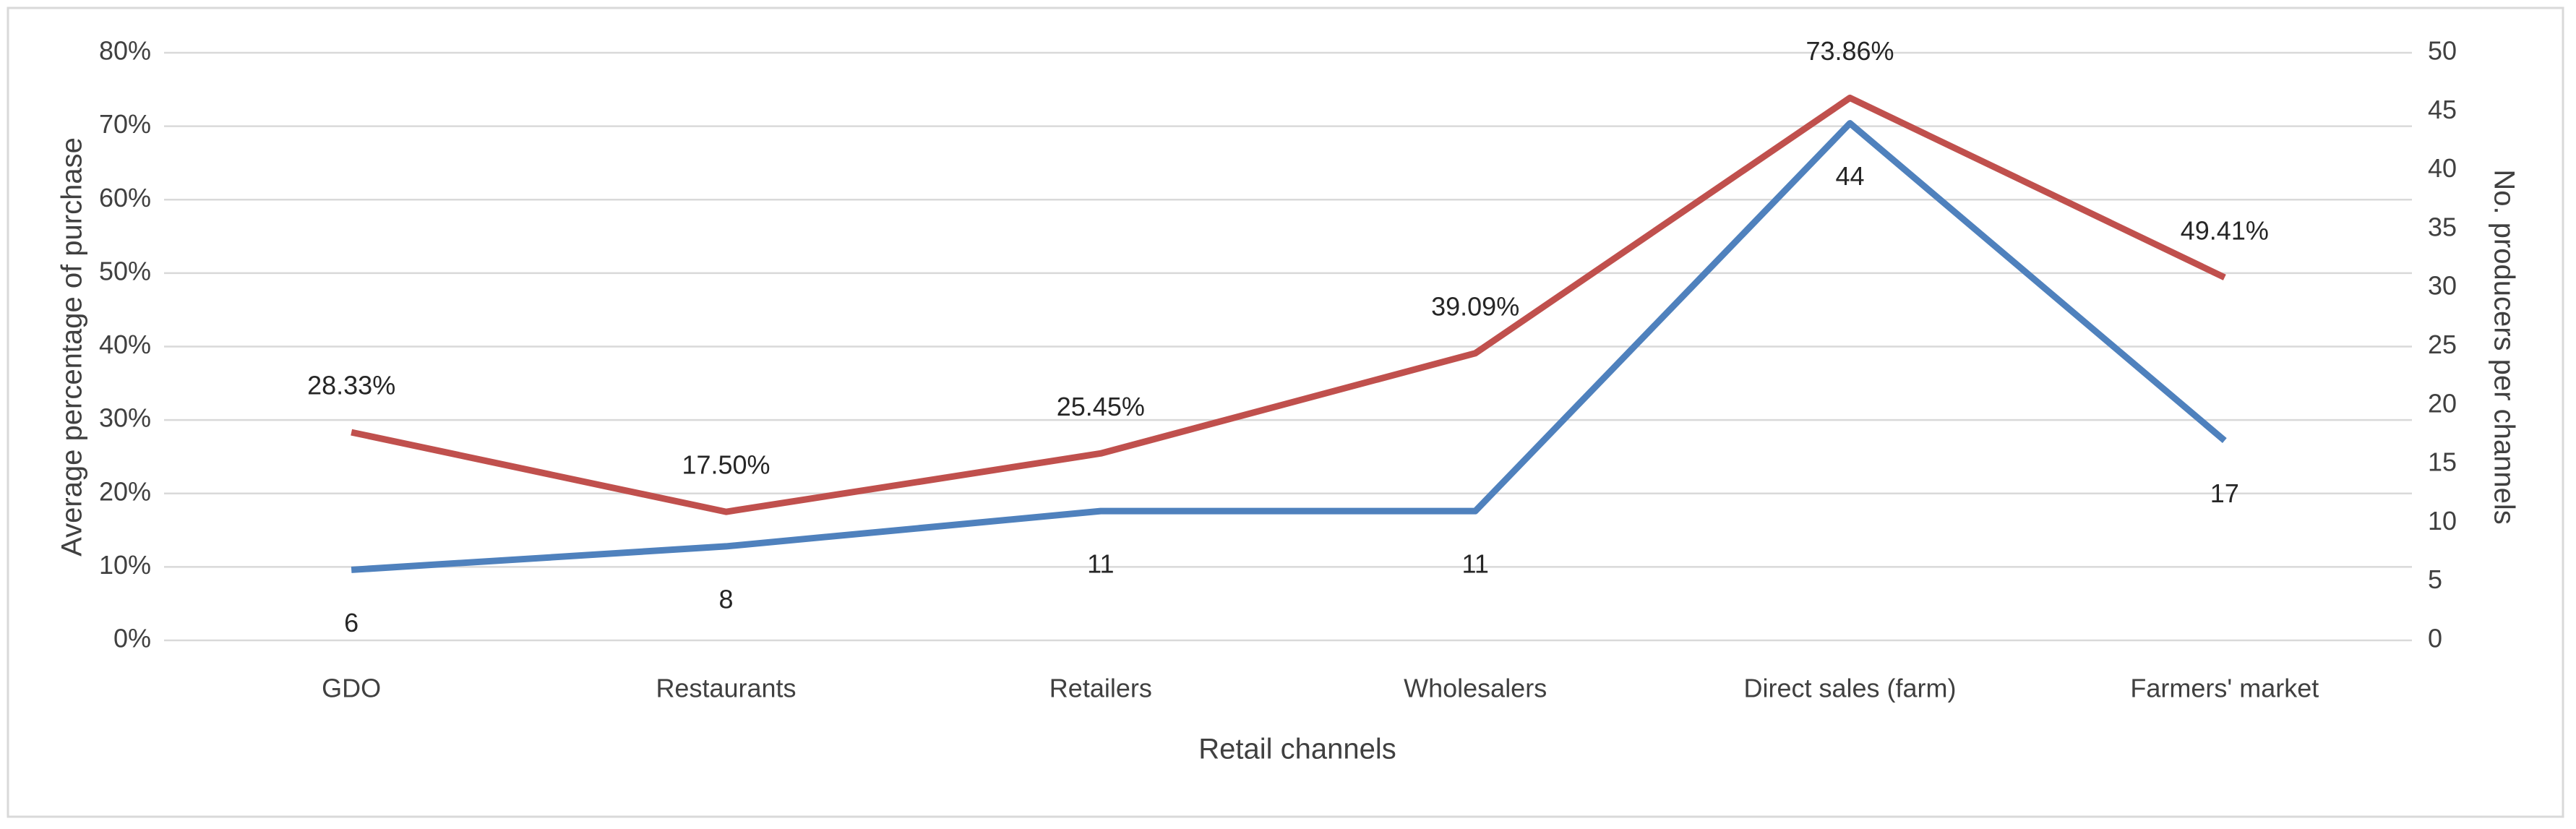  I want to click on x-axis-title: Retail channels, so click(1297, 749).